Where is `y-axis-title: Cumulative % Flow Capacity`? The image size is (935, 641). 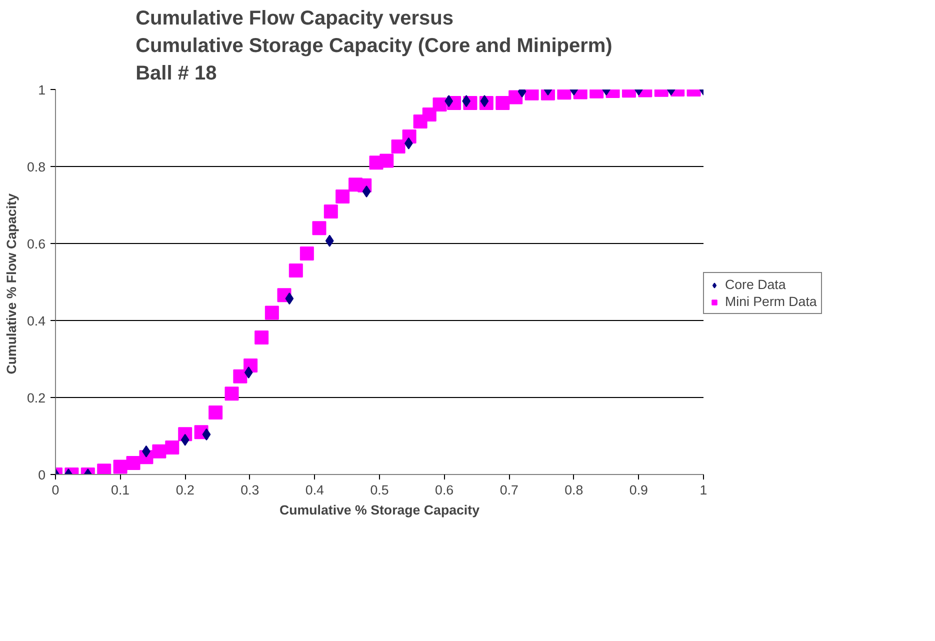
y-axis-title: Cumulative % Flow Capacity is located at coordinates (11, 283).